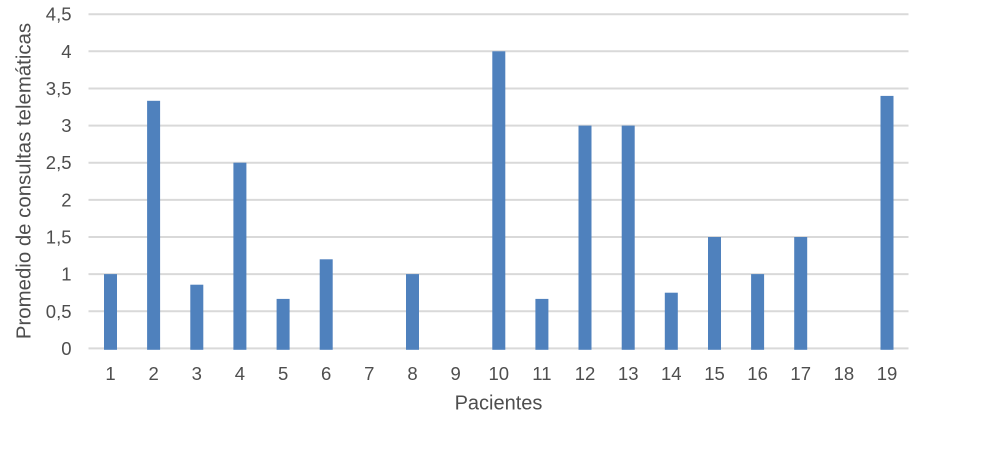  I want to click on svg-text: 10, so click(499, 373).